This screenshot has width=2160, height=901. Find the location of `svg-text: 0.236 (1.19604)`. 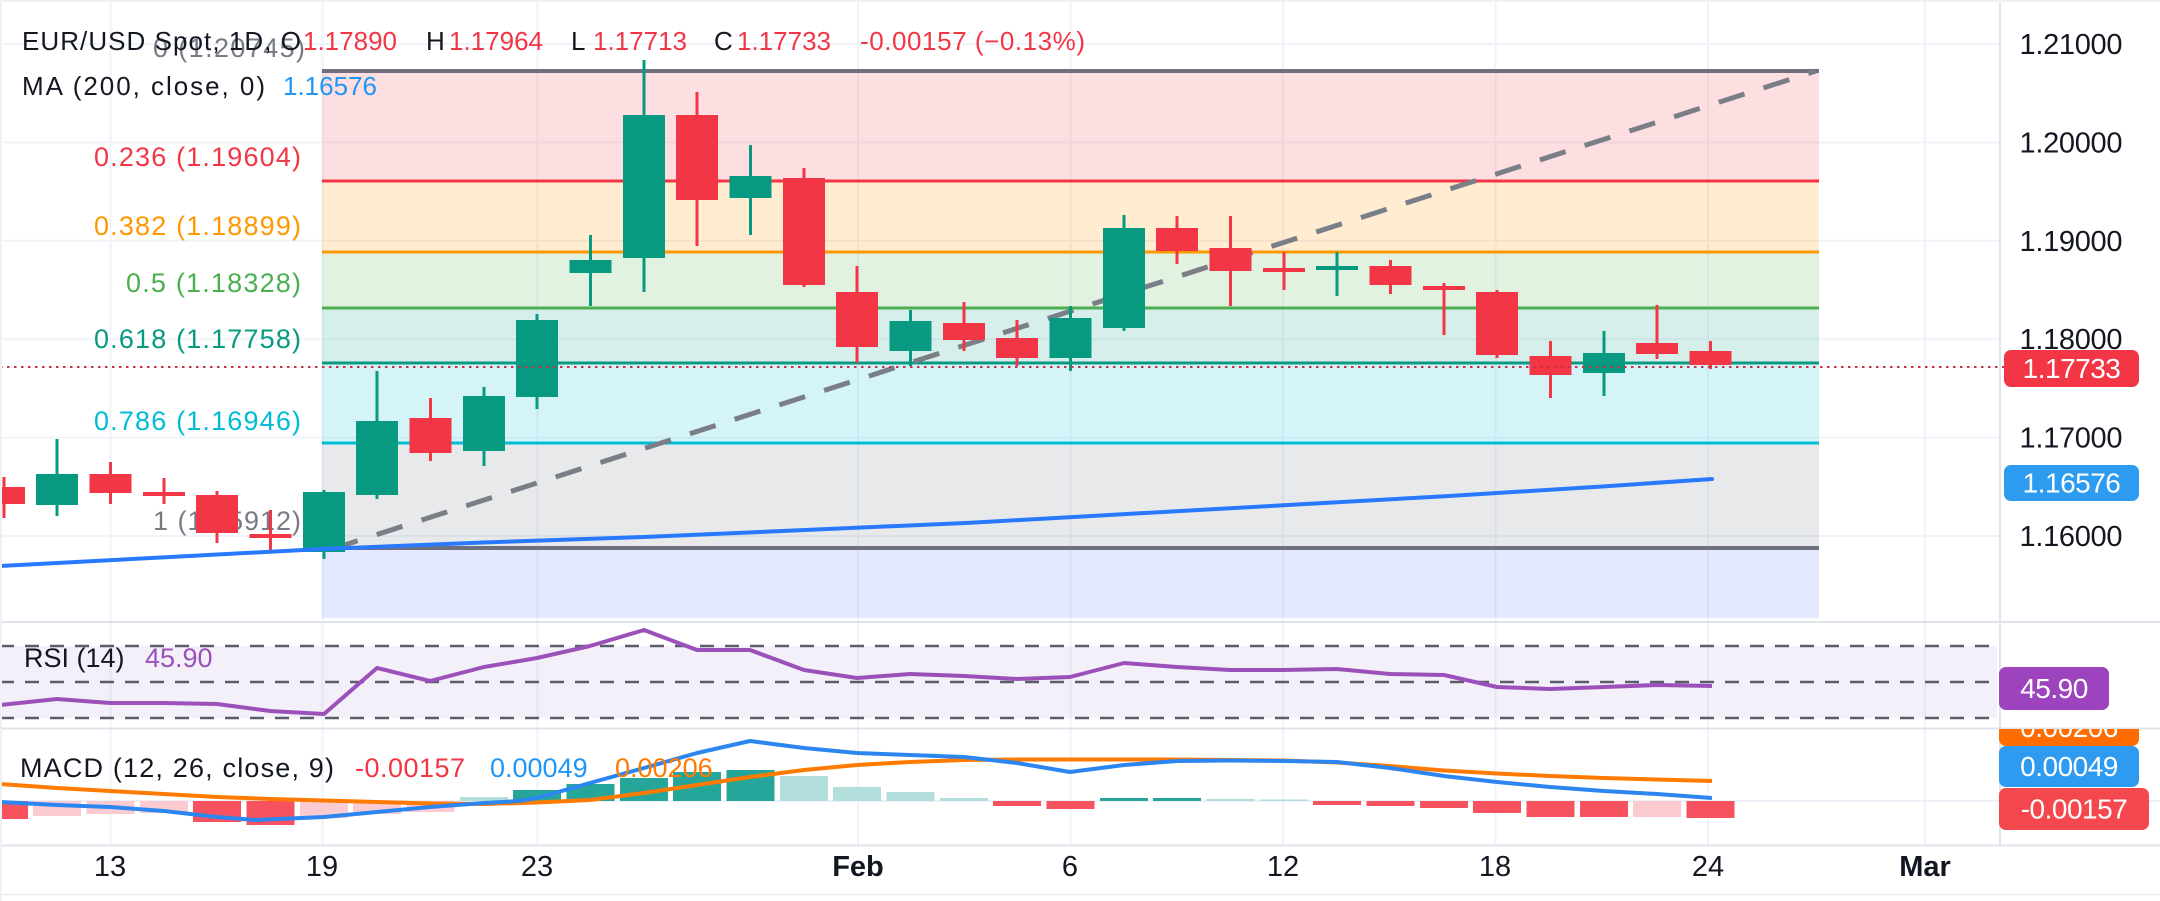

svg-text: 0.236 (1.19604) is located at coordinates (197, 157).